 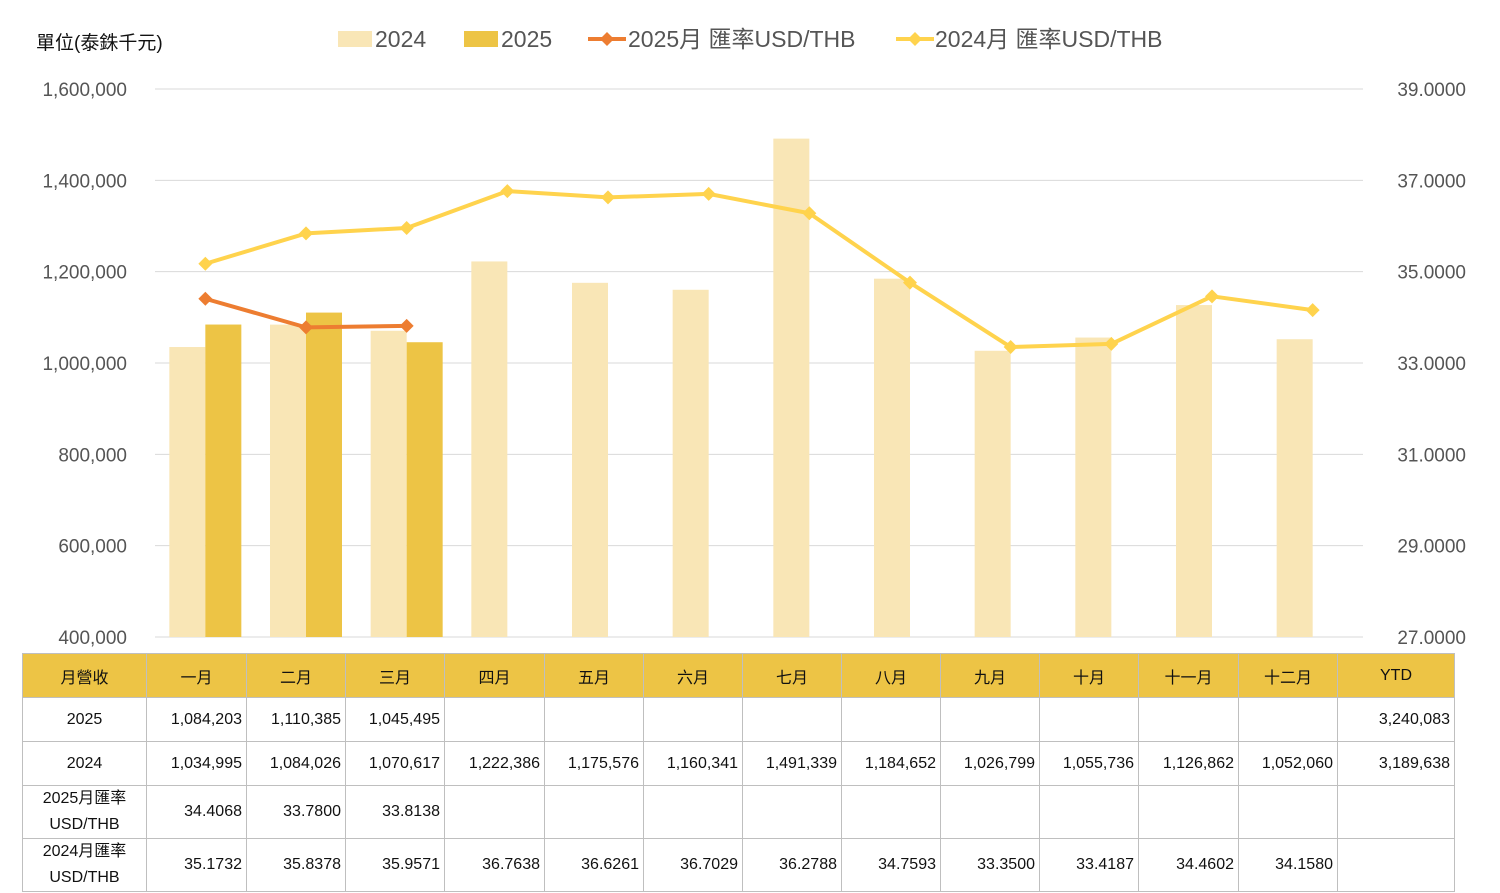 I want to click on table-header-cell: 十二月, so click(x=1288, y=675).